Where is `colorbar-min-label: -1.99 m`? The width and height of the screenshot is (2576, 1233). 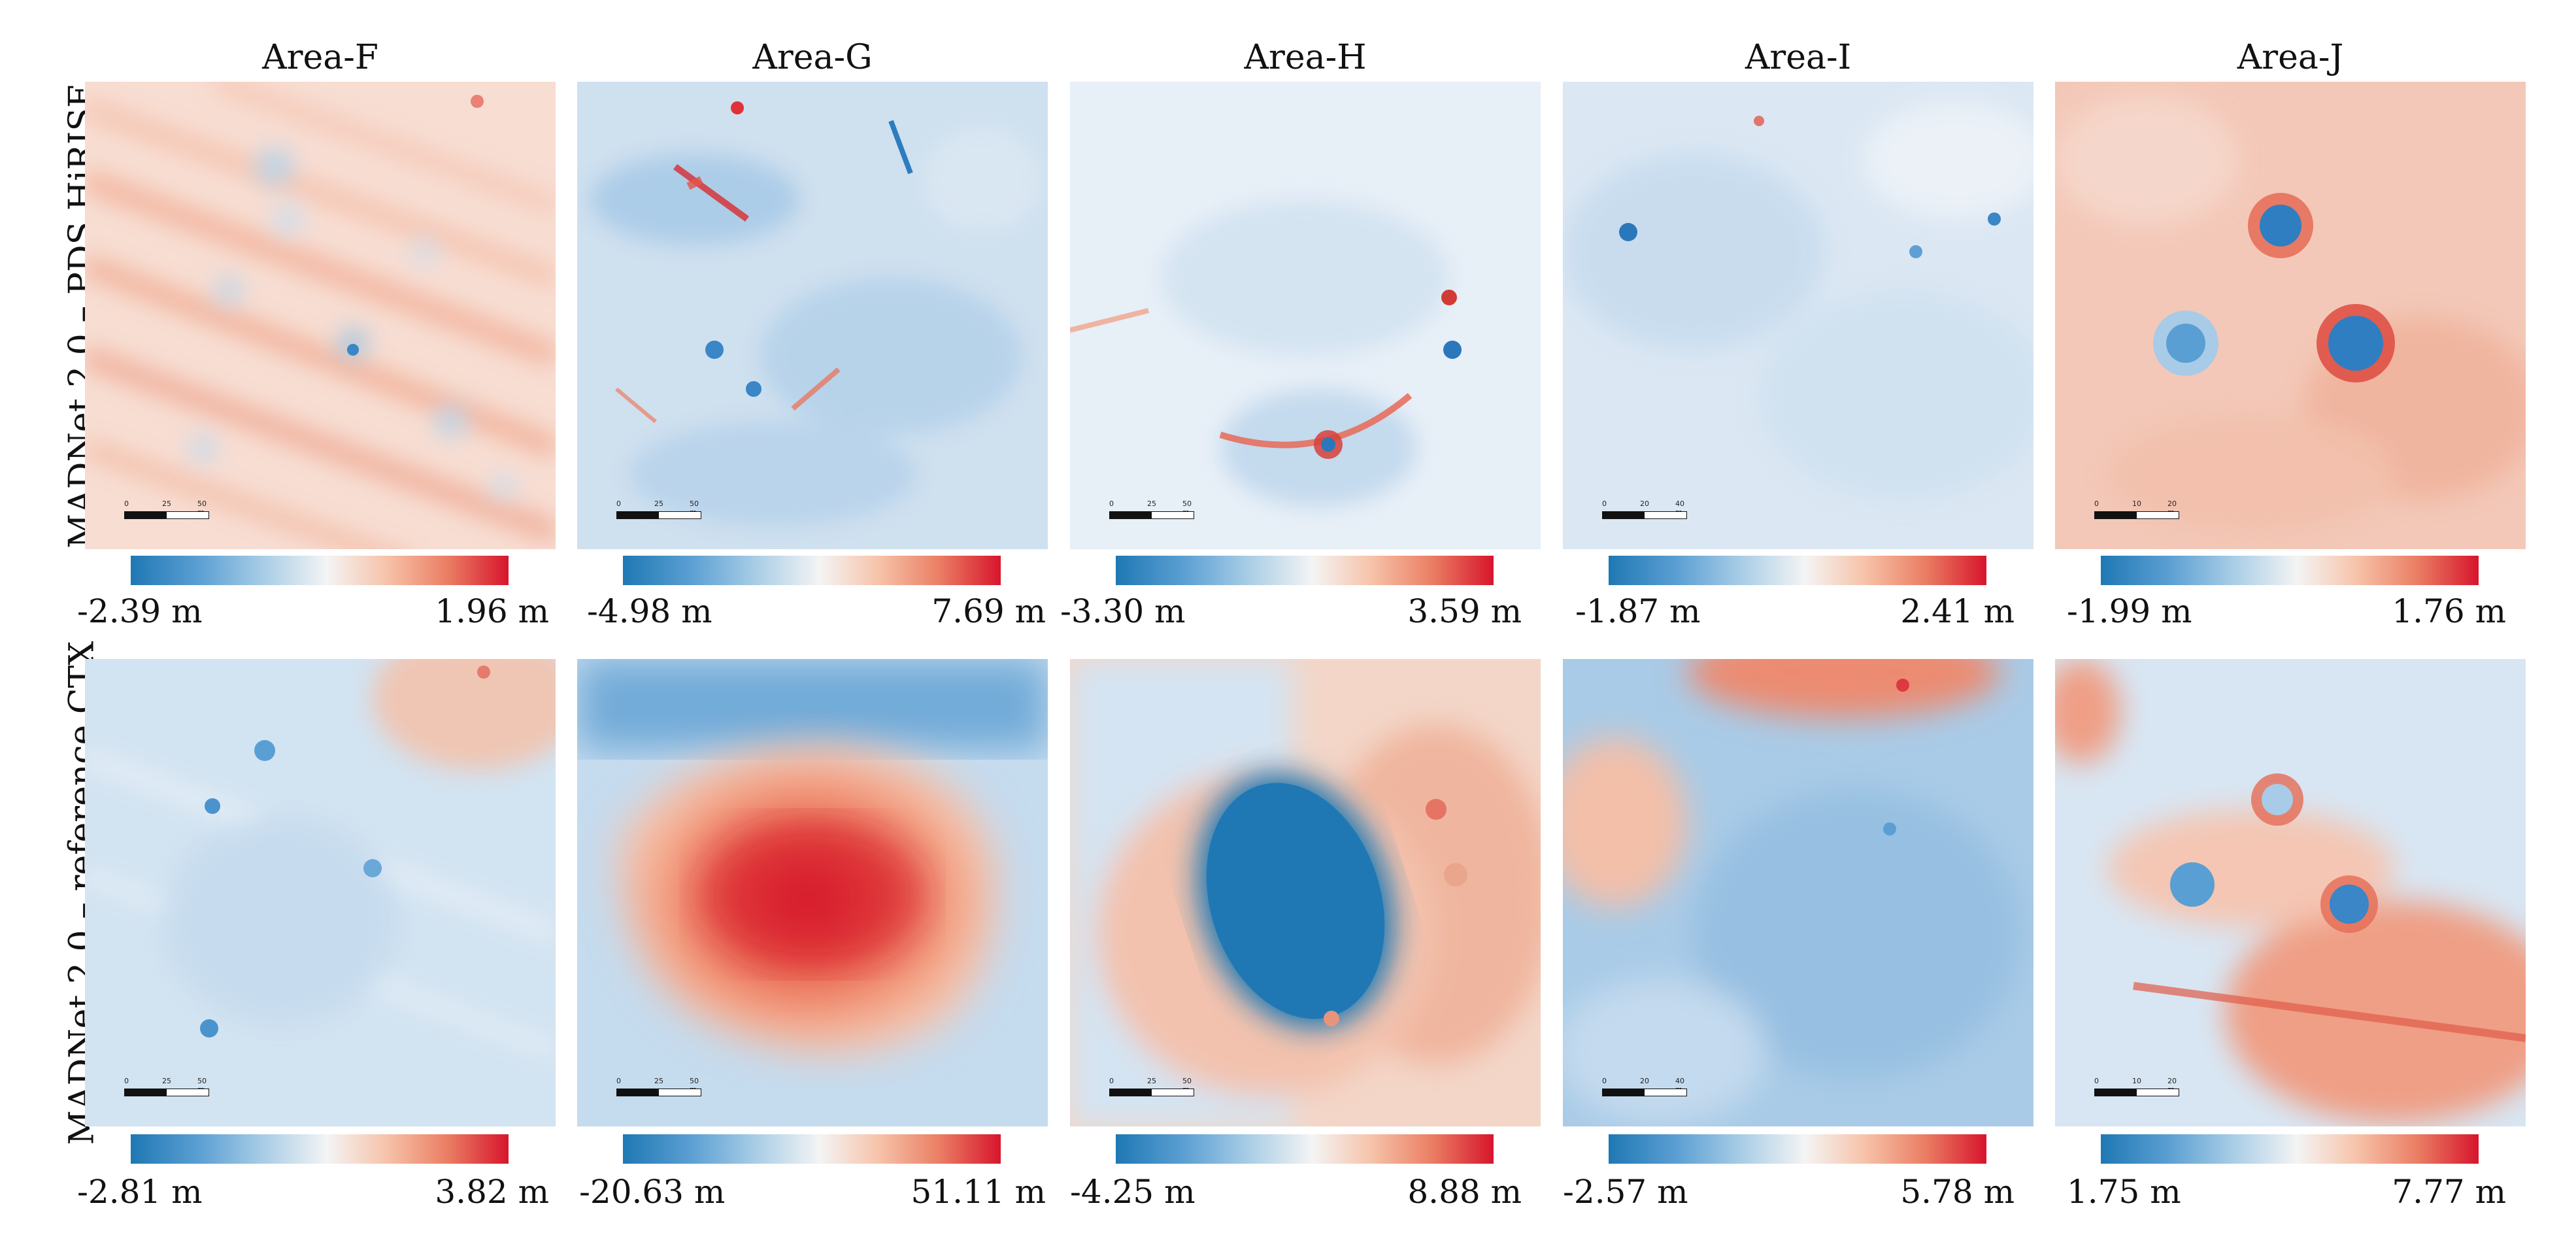
colorbar-min-label: -1.99 m is located at coordinates (2130, 611).